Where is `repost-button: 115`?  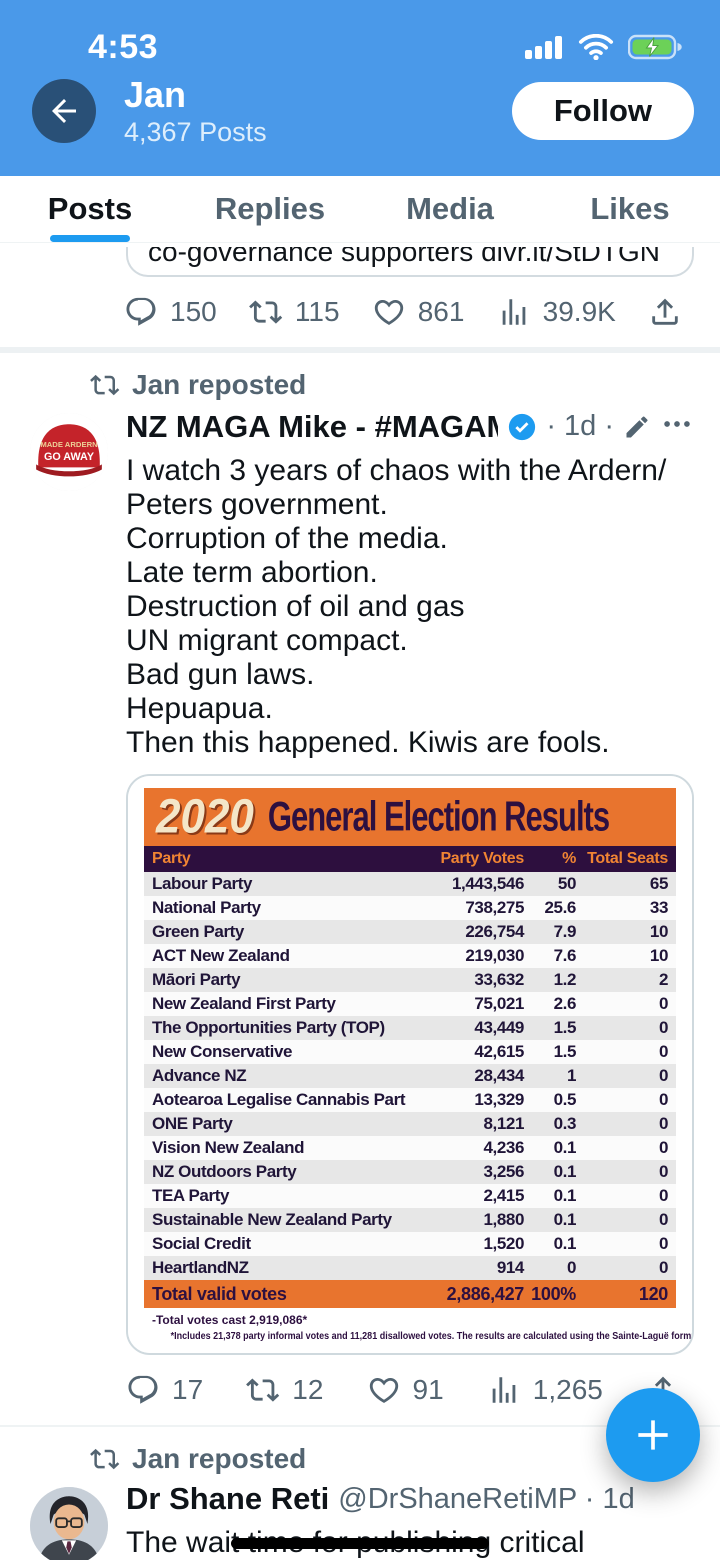
repost-button: 115 is located at coordinates (294, 312).